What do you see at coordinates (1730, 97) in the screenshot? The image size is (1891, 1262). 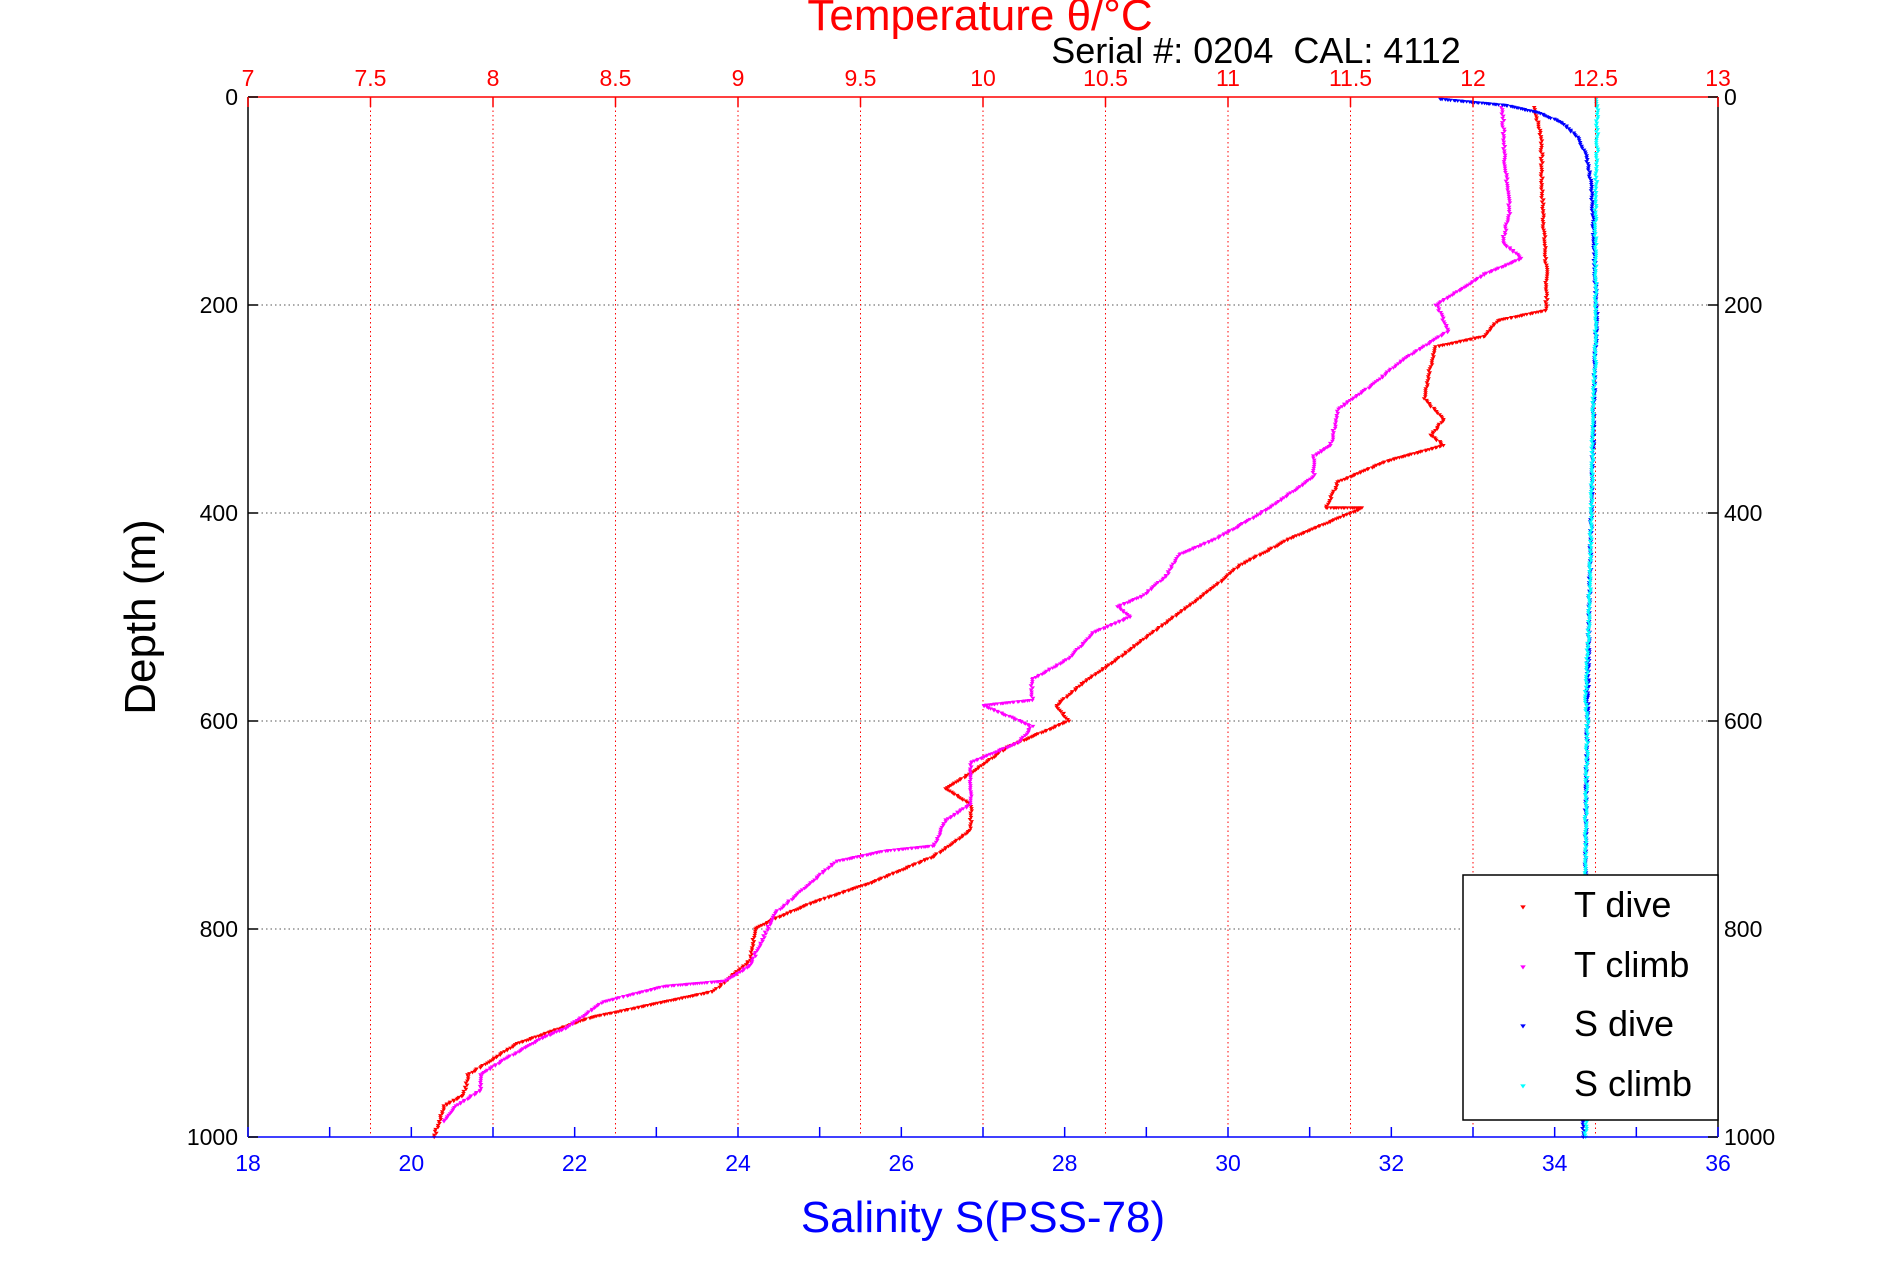 I see `y-tick-label-right: 0` at bounding box center [1730, 97].